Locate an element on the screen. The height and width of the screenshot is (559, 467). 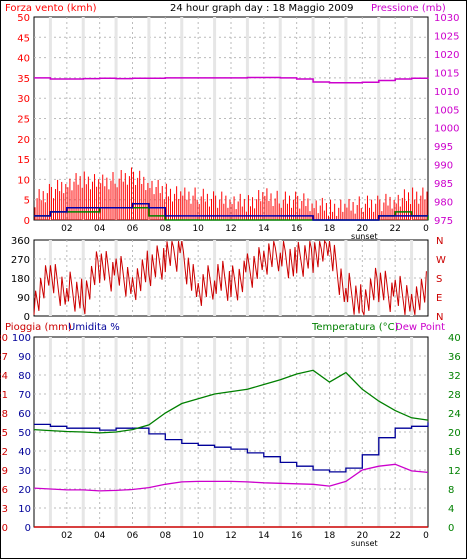
rain-tick-label: 30 is located at coordinates (4, 338).